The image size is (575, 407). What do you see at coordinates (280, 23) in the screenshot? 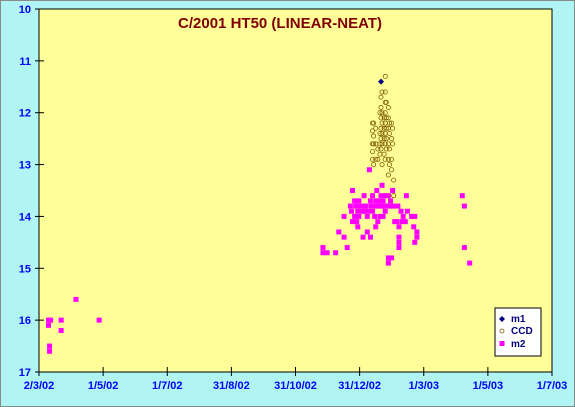
I see `chart-title: C/2001 HT50 (LINEAR-NEAT)` at bounding box center [280, 23].